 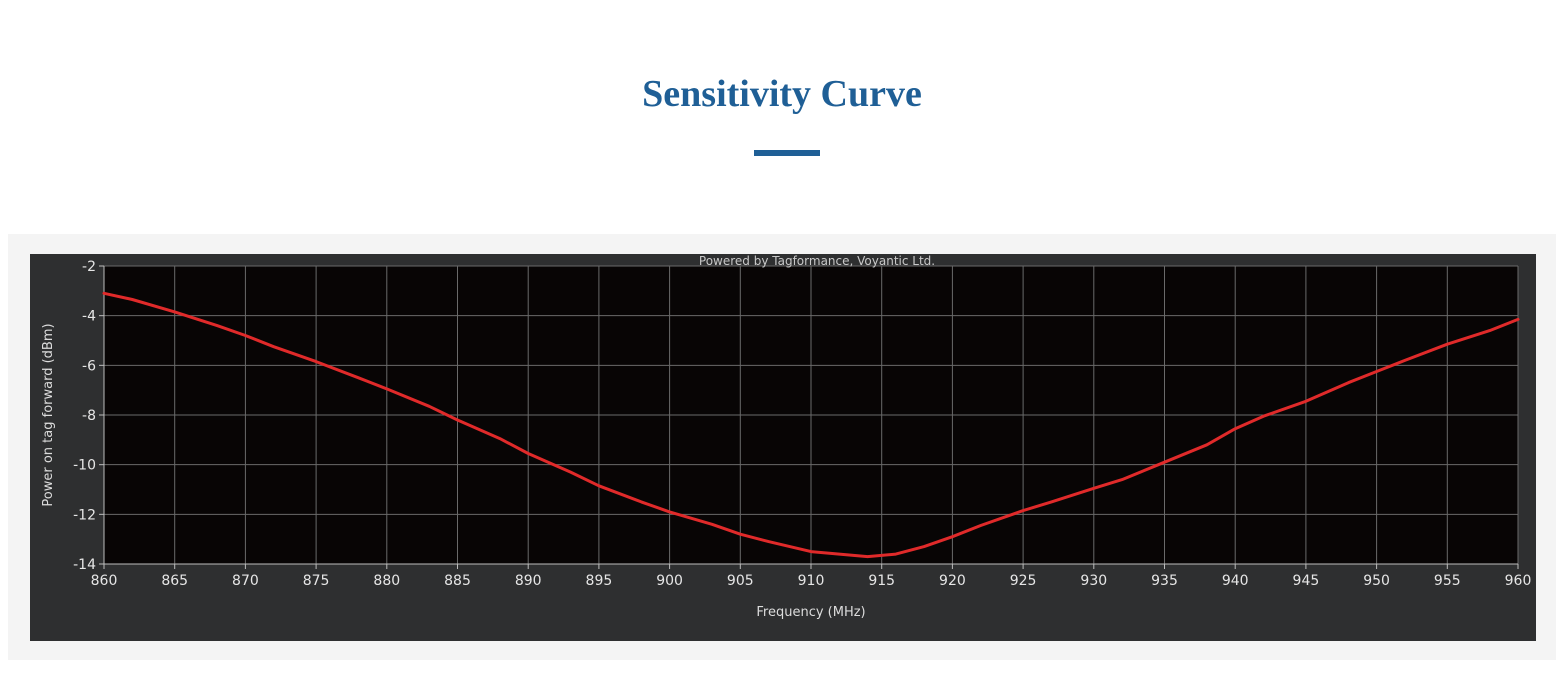 What do you see at coordinates (881, 581) in the screenshot?
I see `x-tick-label: 915` at bounding box center [881, 581].